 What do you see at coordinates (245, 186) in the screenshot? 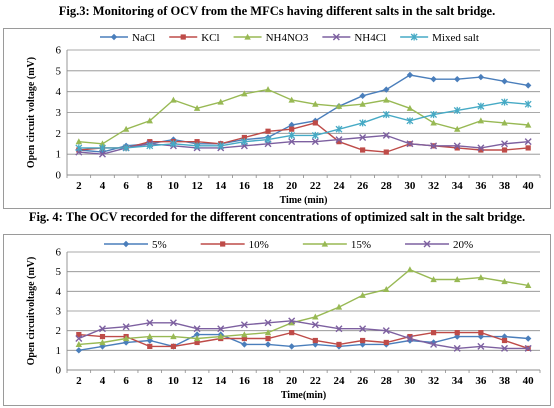
I see `x-tick-label: 16` at bounding box center [245, 186].